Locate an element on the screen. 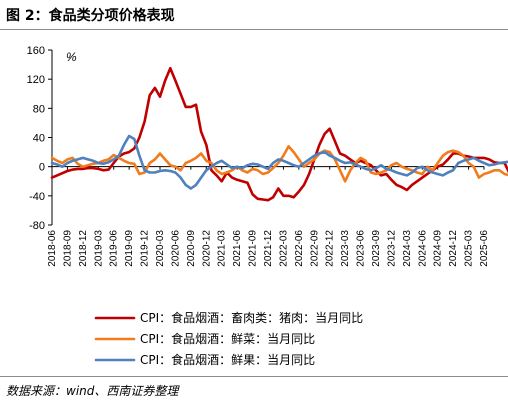 The height and width of the screenshot is (404, 508). y-tick-label: -40 is located at coordinates (37, 197).